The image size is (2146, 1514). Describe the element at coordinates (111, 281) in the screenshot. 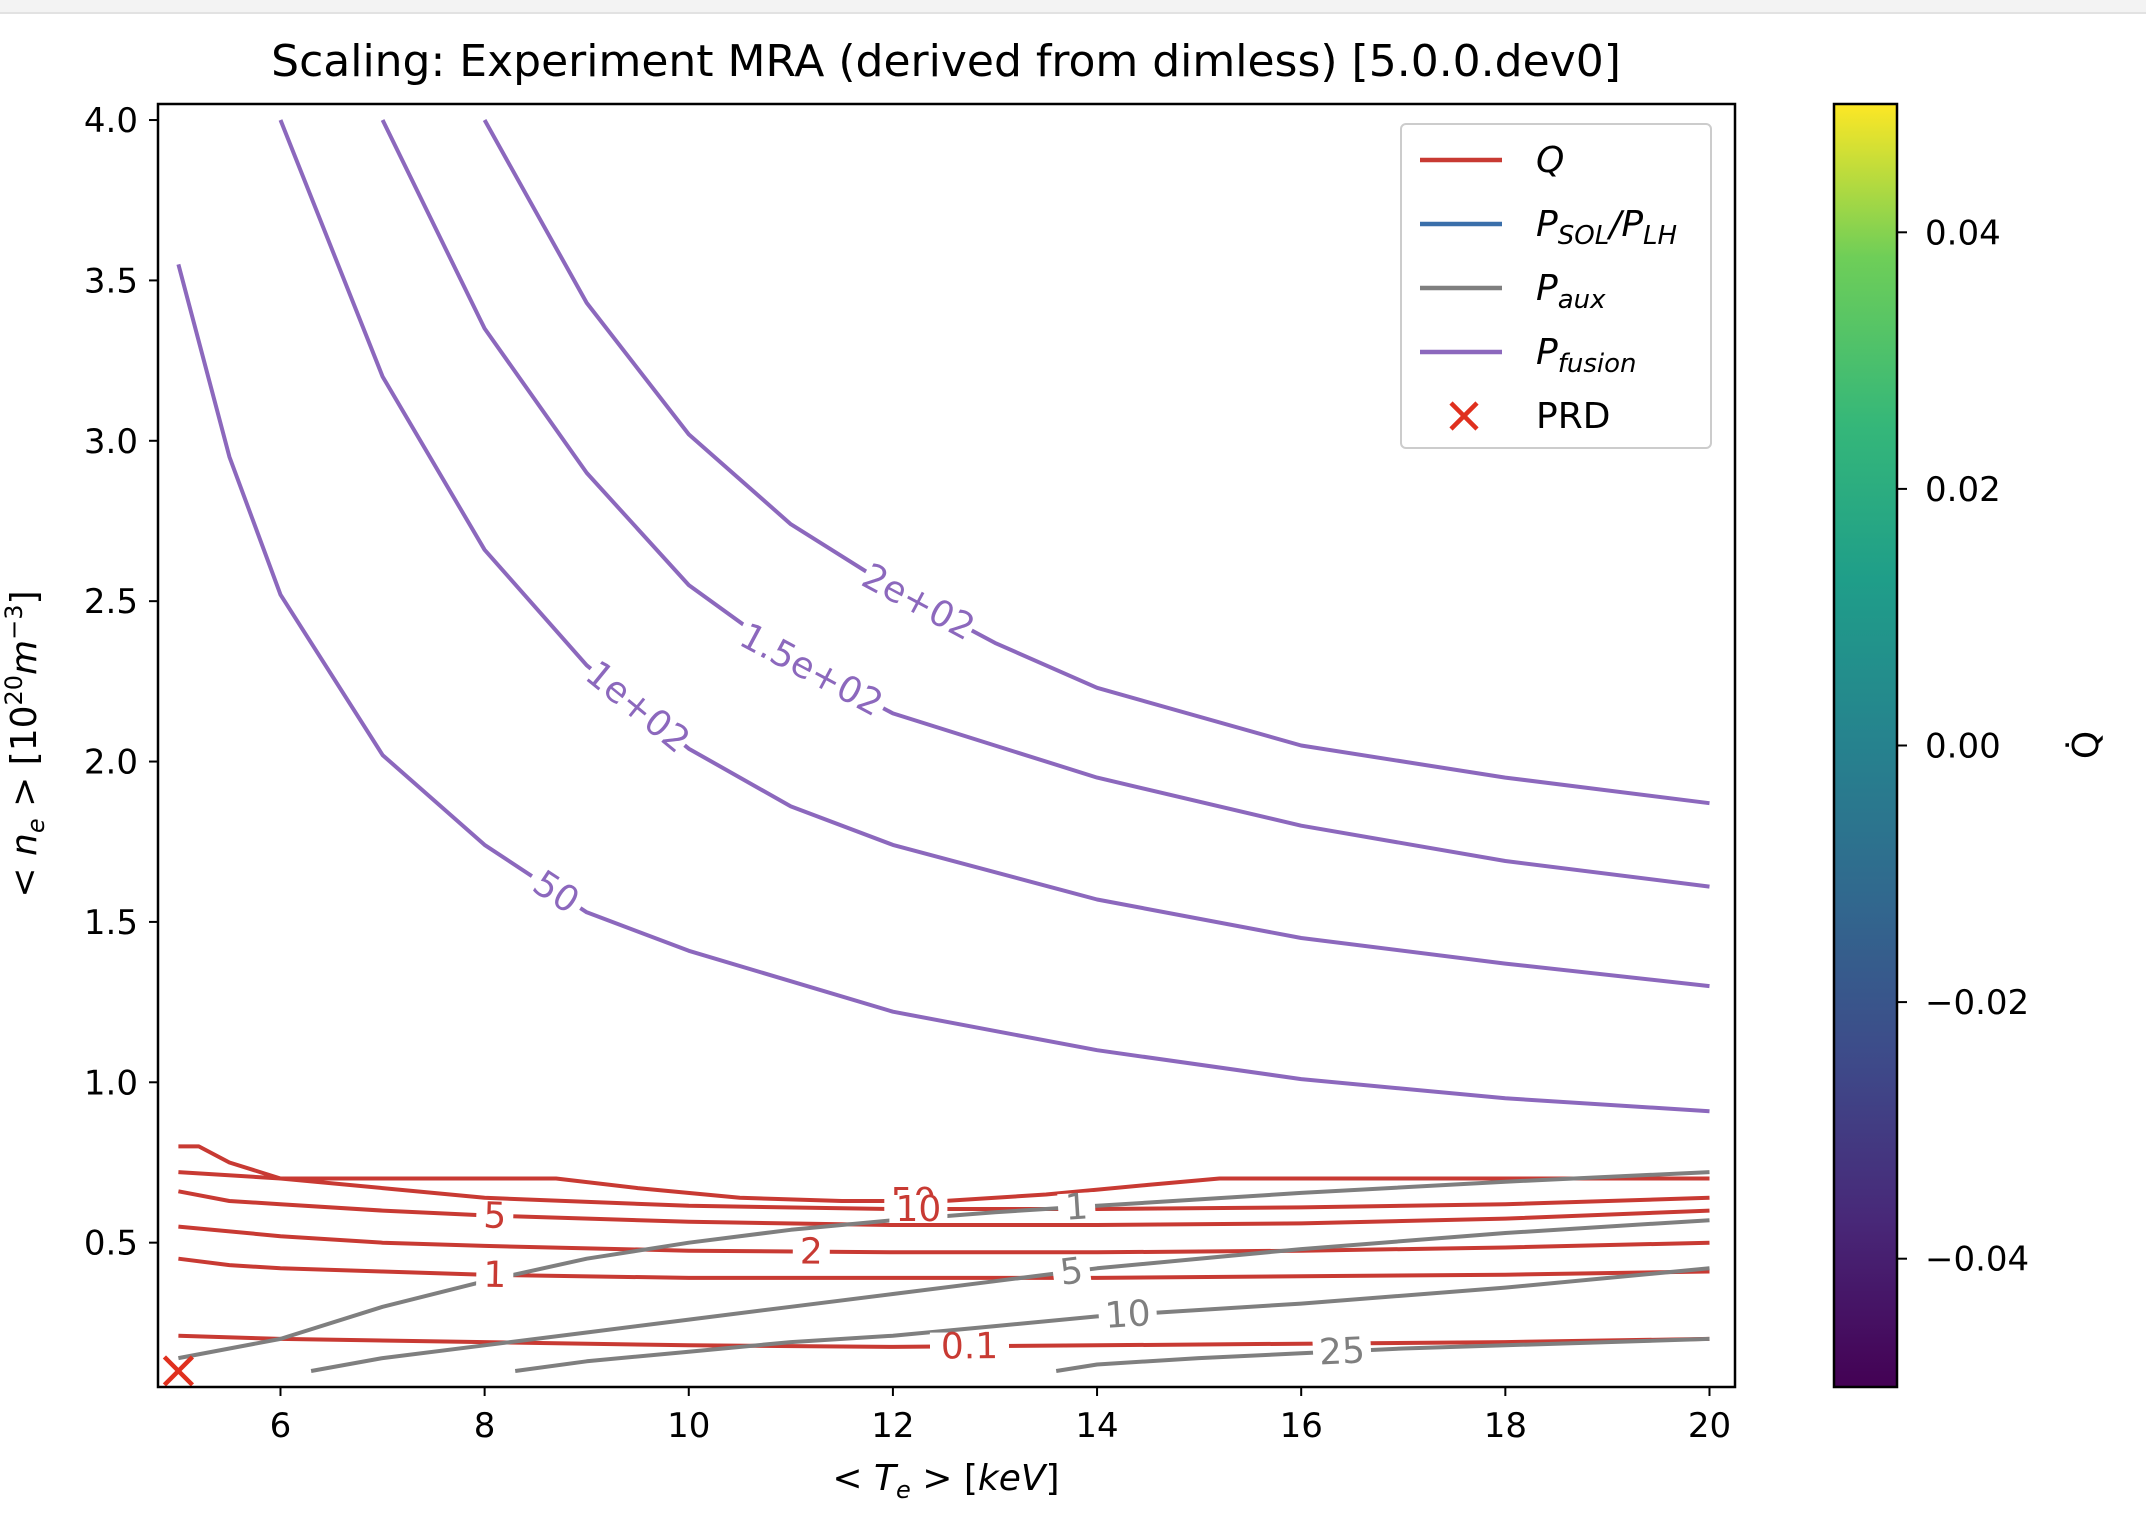

I see `y-tick-label: 3.5` at that location.